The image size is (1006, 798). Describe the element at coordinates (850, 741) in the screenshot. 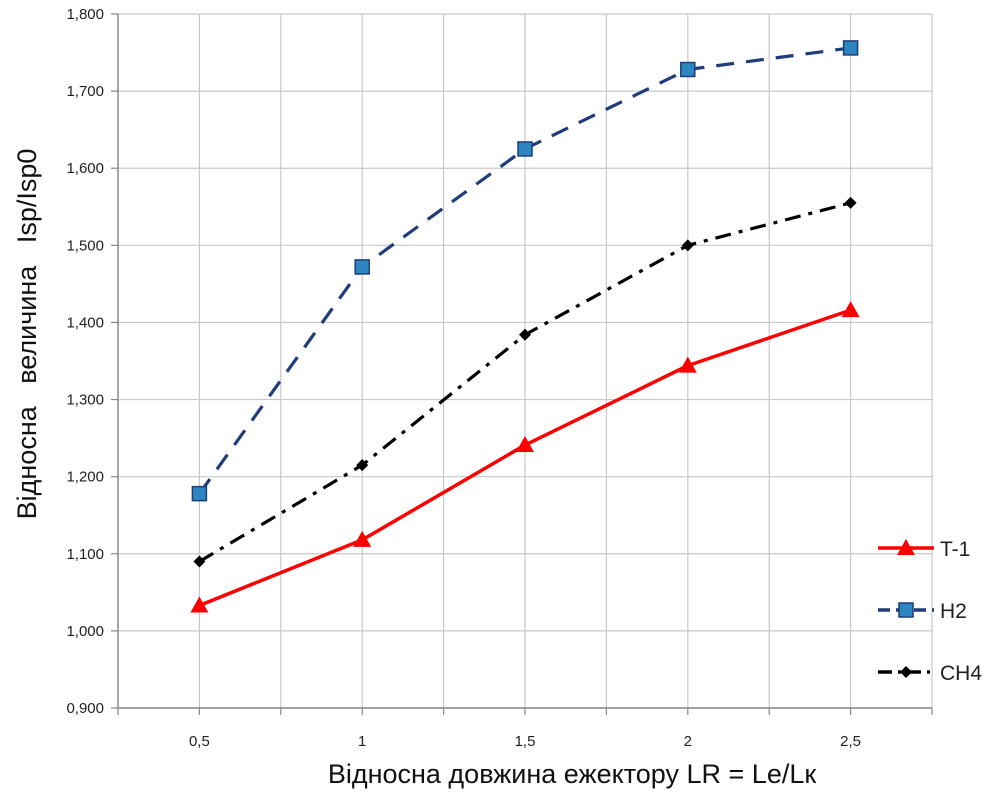

I see `x-tick-label: 2,5` at that location.